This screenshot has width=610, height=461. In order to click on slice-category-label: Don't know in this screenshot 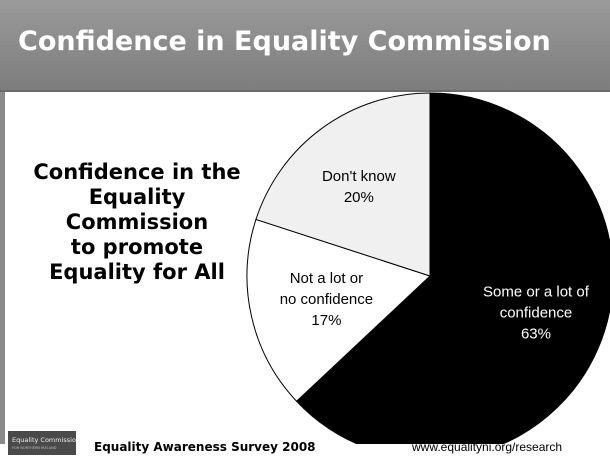, I will do `click(359, 176)`.